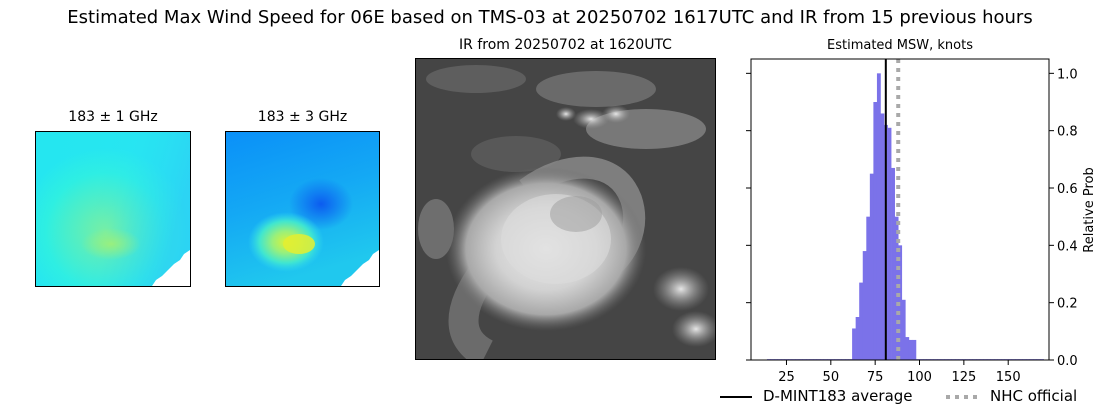 The image size is (1100, 409). Describe the element at coordinates (1008, 377) in the screenshot. I see `x-tick-label: 150` at that location.